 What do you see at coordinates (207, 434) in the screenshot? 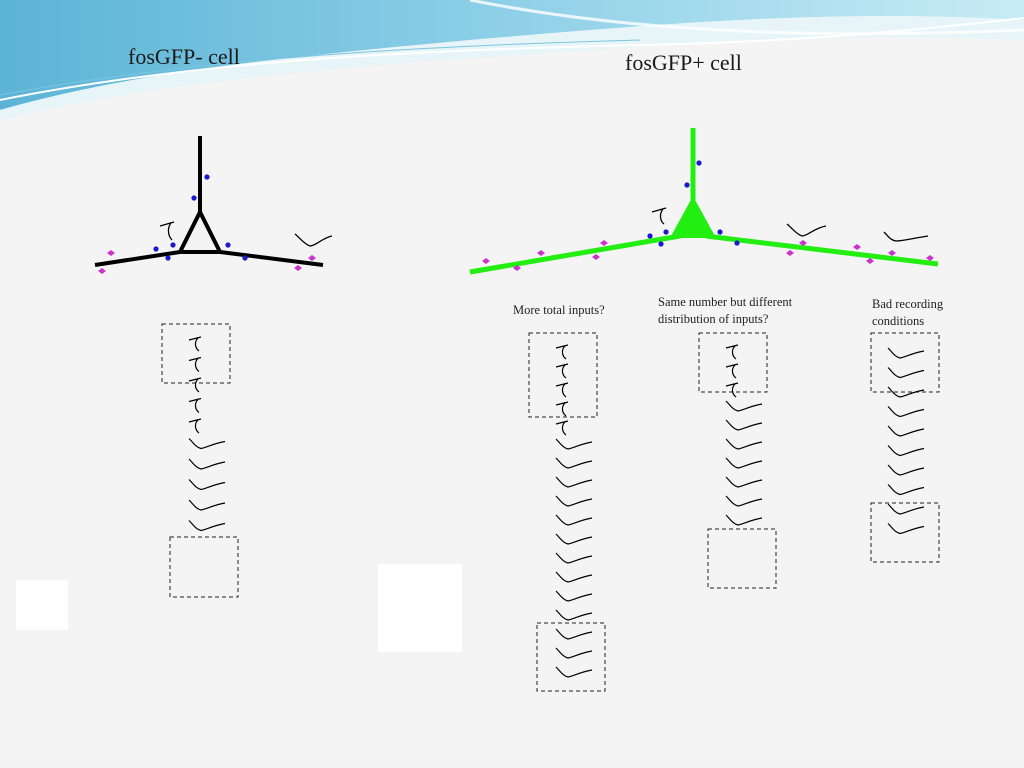
I see `trace-column-neg` at bounding box center [207, 434].